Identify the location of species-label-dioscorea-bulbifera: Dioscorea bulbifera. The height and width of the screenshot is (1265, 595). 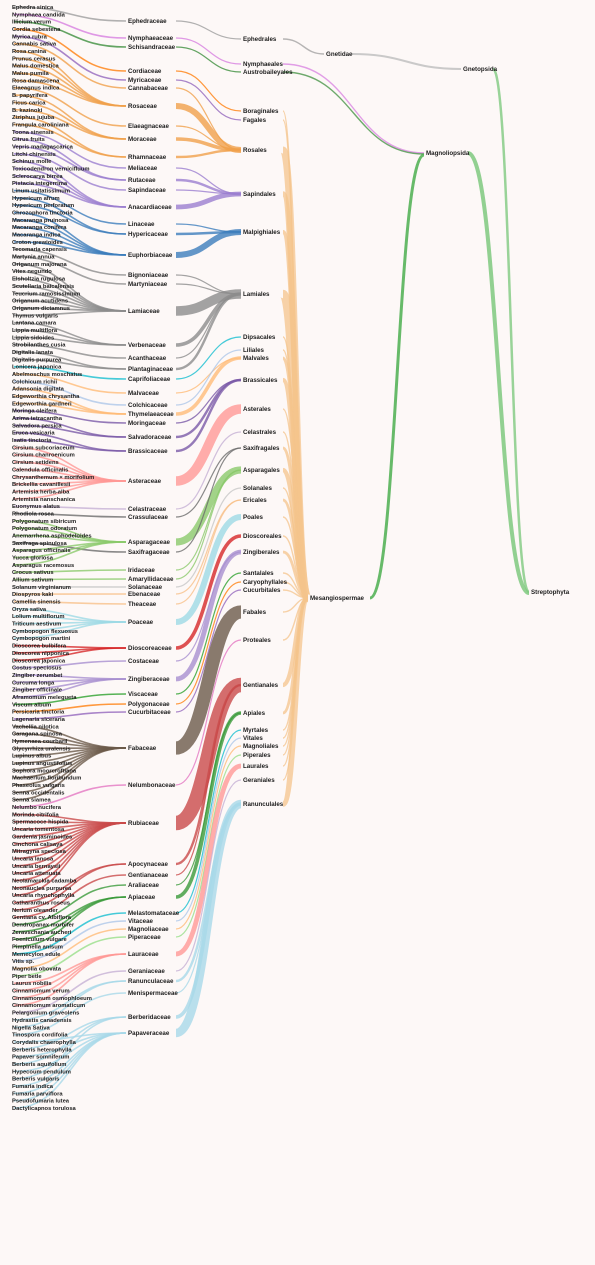
(39, 647).